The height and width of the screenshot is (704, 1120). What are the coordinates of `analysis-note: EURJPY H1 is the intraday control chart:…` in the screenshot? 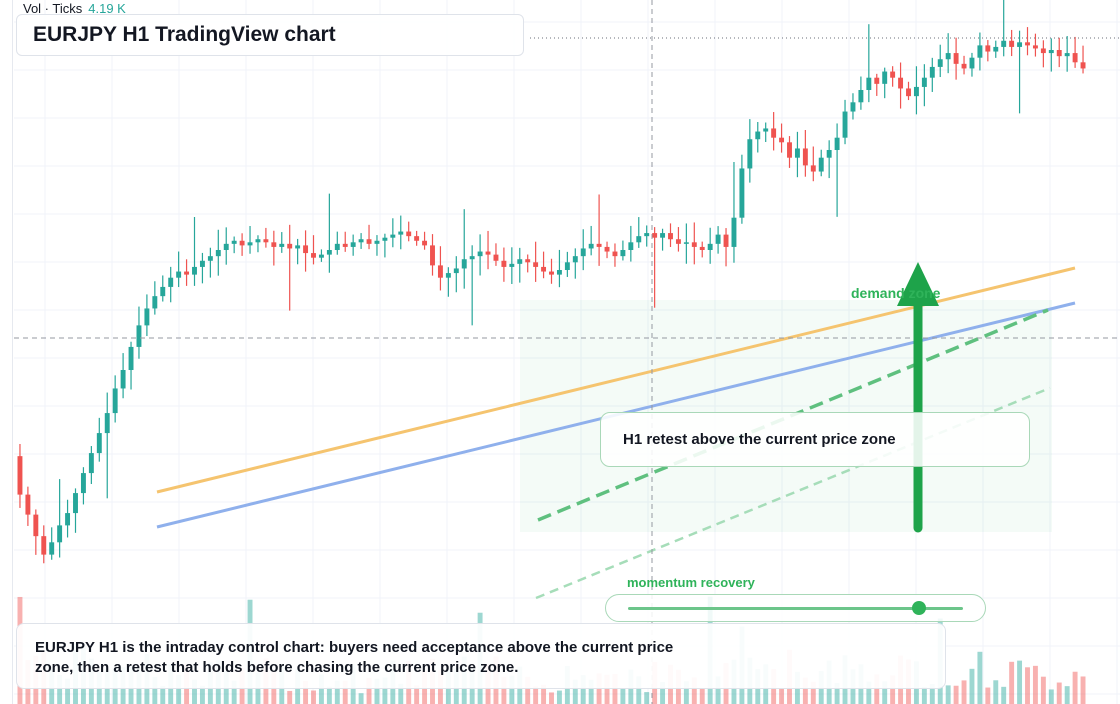 It's located at (481, 656).